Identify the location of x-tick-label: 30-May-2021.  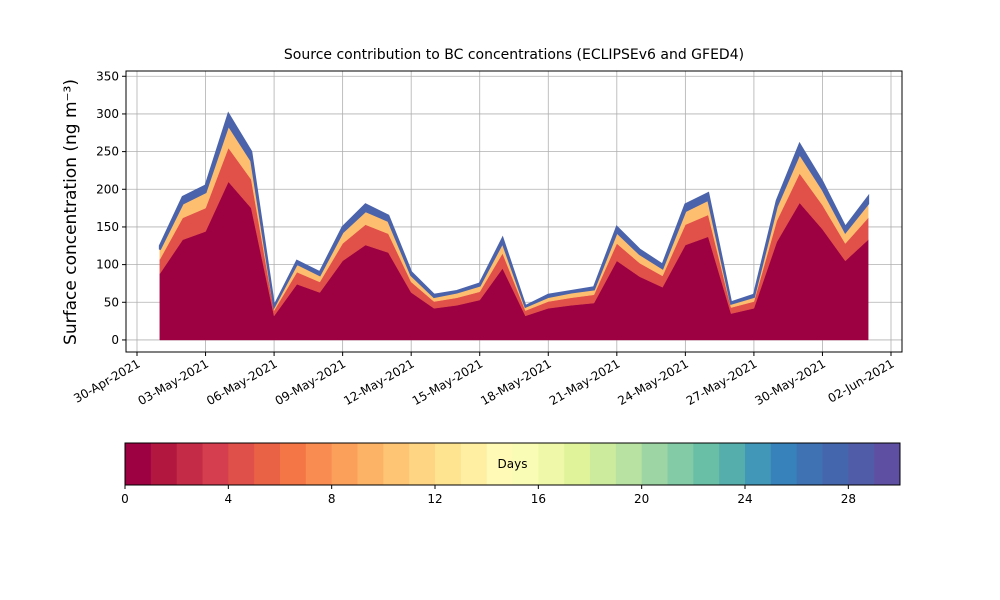
(789, 382).